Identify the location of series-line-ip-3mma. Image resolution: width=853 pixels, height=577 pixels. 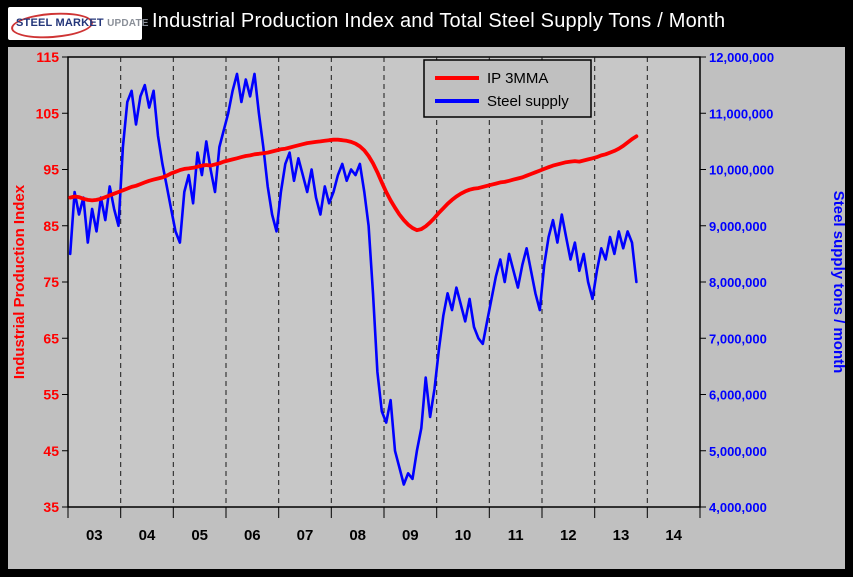
(353, 183).